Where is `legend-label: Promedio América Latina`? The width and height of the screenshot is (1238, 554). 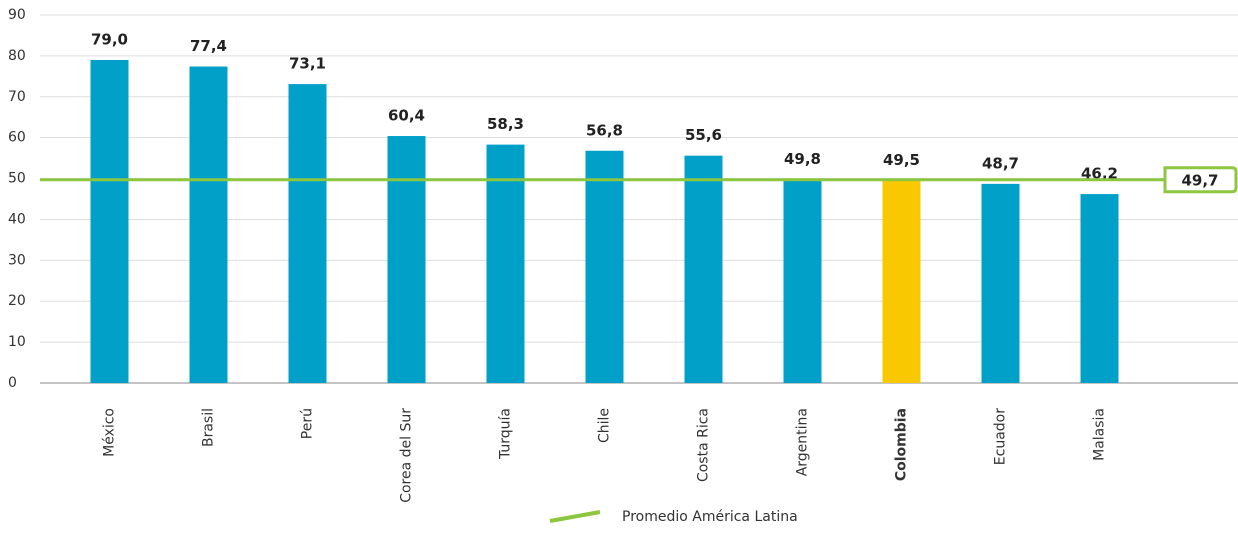 legend-label: Promedio América Latina is located at coordinates (710, 517).